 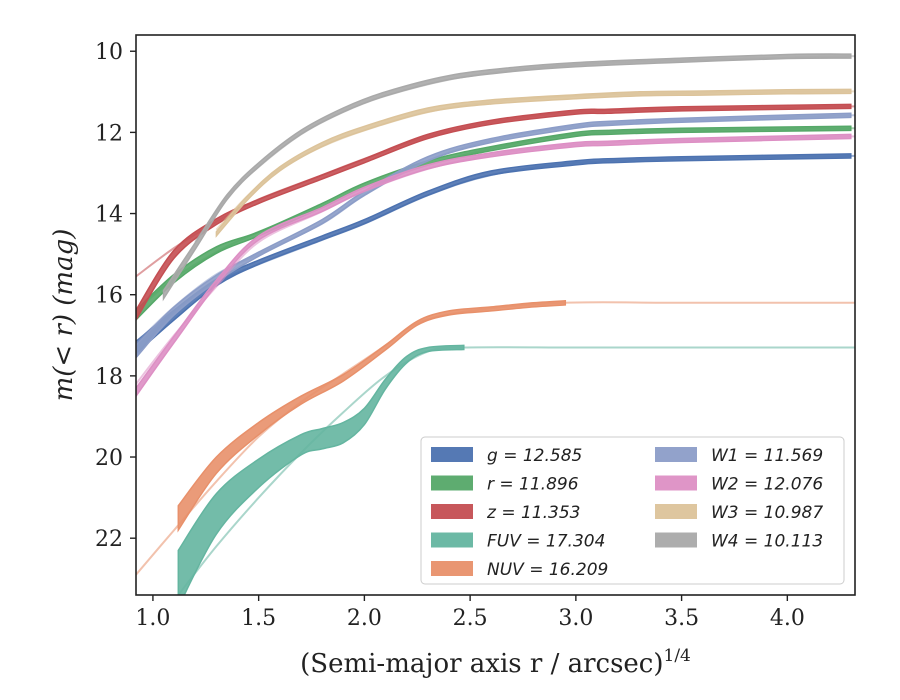 What do you see at coordinates (109, 539) in the screenshot?
I see `y-tick-label: 22` at bounding box center [109, 539].